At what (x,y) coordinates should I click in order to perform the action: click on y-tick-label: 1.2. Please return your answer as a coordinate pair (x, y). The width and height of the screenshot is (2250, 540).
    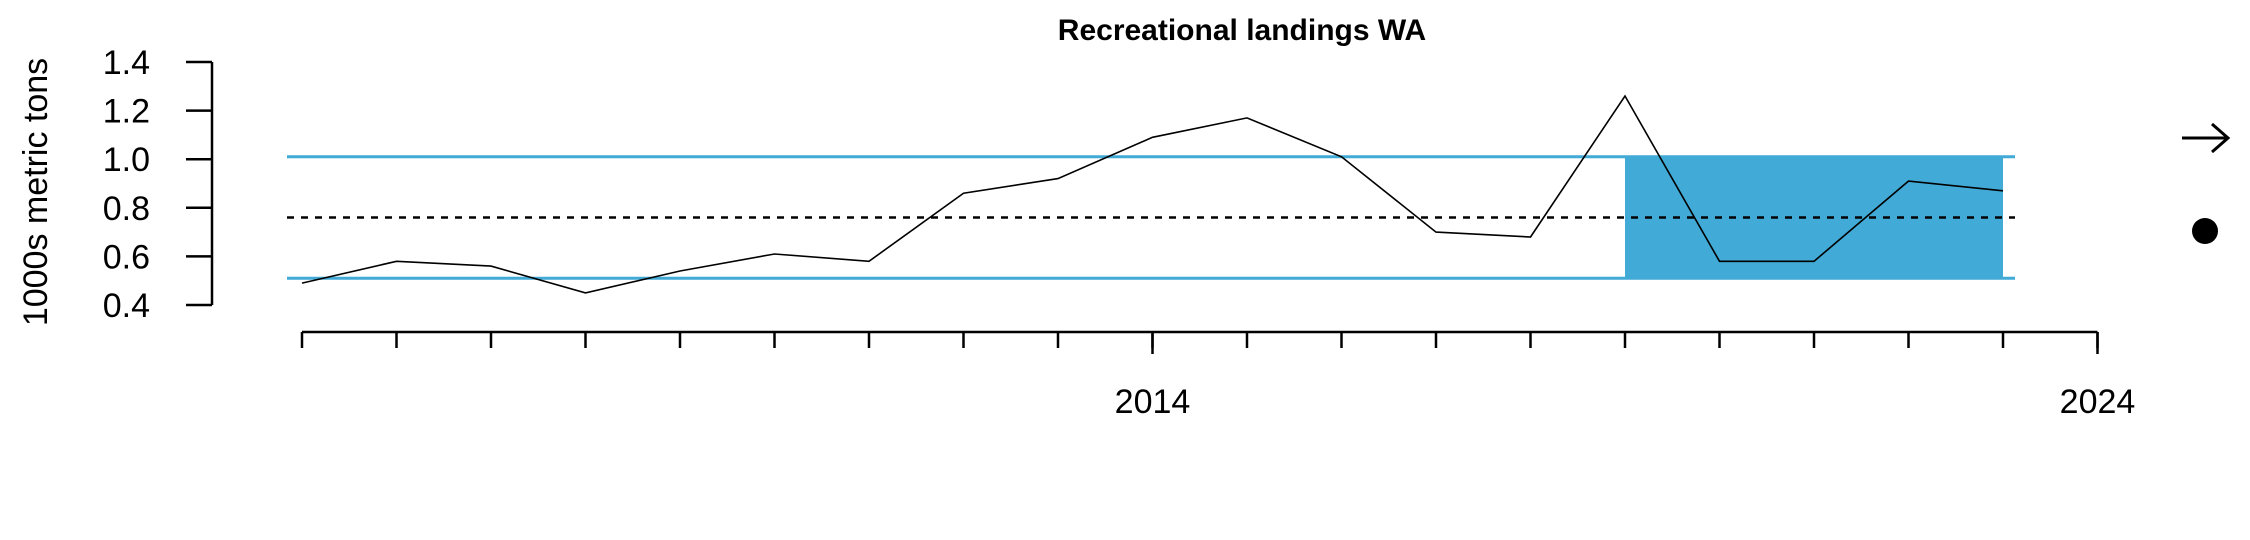
    Looking at the image, I should click on (126, 112).